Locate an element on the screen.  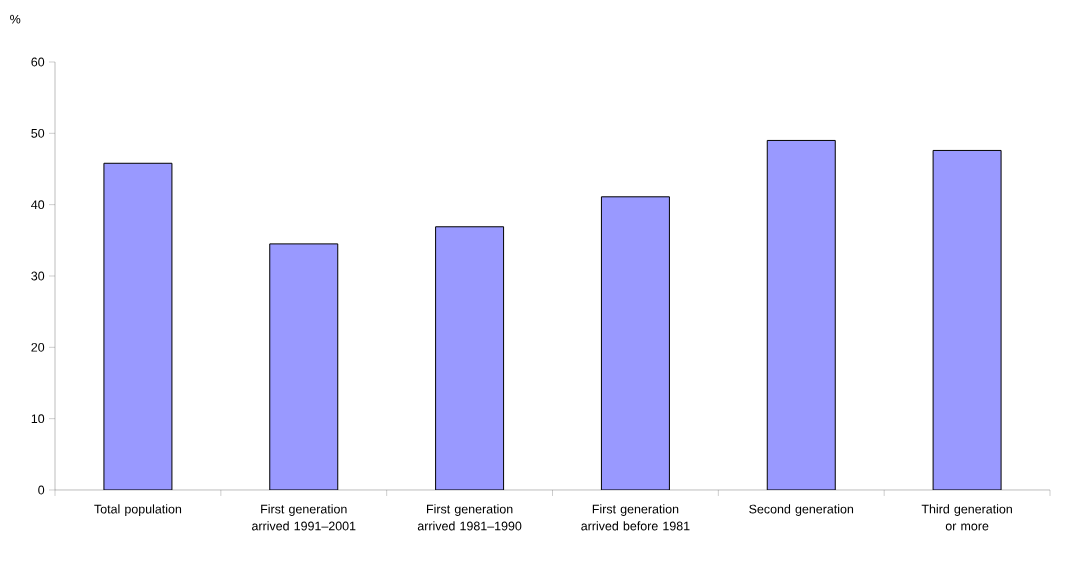
y-tick-label: 40 is located at coordinates (38, 205).